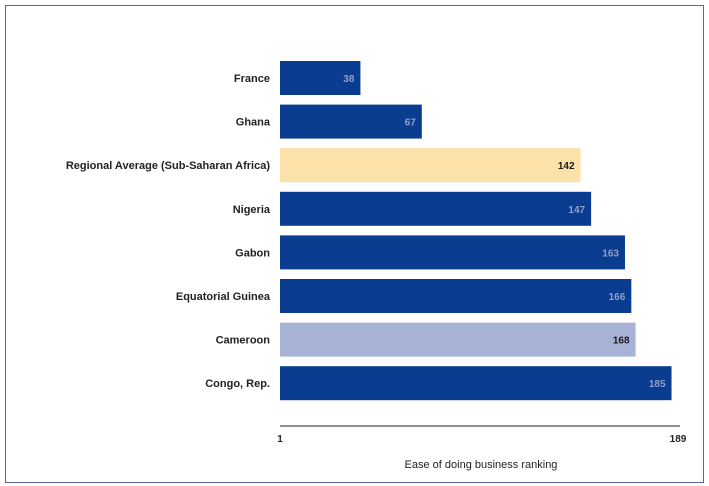  What do you see at coordinates (657, 384) in the screenshot?
I see `value-label-congo-rep: 185` at bounding box center [657, 384].